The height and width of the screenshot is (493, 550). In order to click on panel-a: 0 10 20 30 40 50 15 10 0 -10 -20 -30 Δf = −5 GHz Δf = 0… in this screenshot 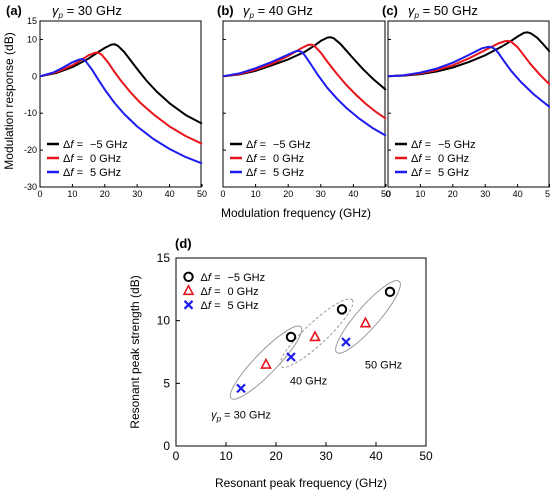, I will do `click(106, 101)`.